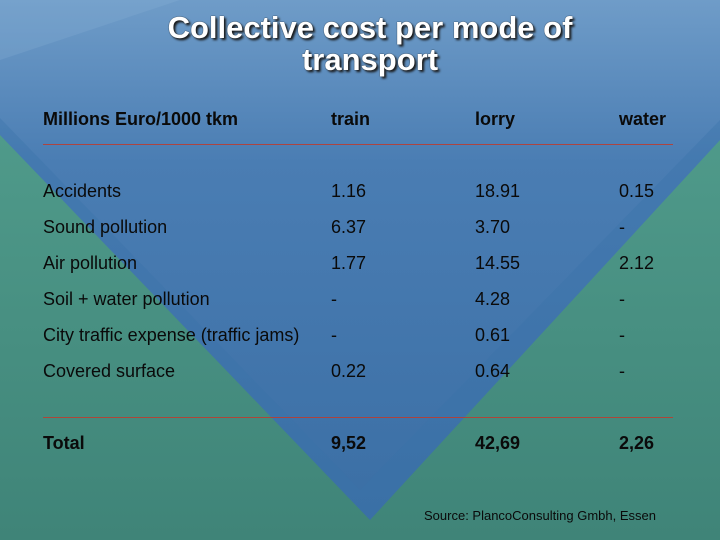 The width and height of the screenshot is (720, 540). Describe the element at coordinates (493, 371) in the screenshot. I see `lorry-value: 0.64` at that location.